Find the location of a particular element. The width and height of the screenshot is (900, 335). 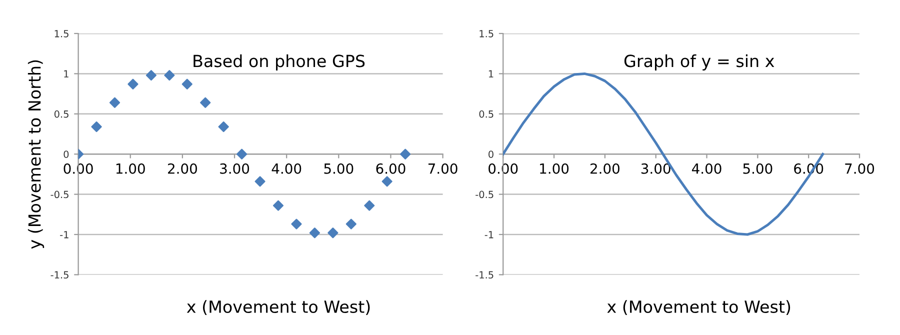

text: Graph of y = sin x is located at coordinates (699, 62).